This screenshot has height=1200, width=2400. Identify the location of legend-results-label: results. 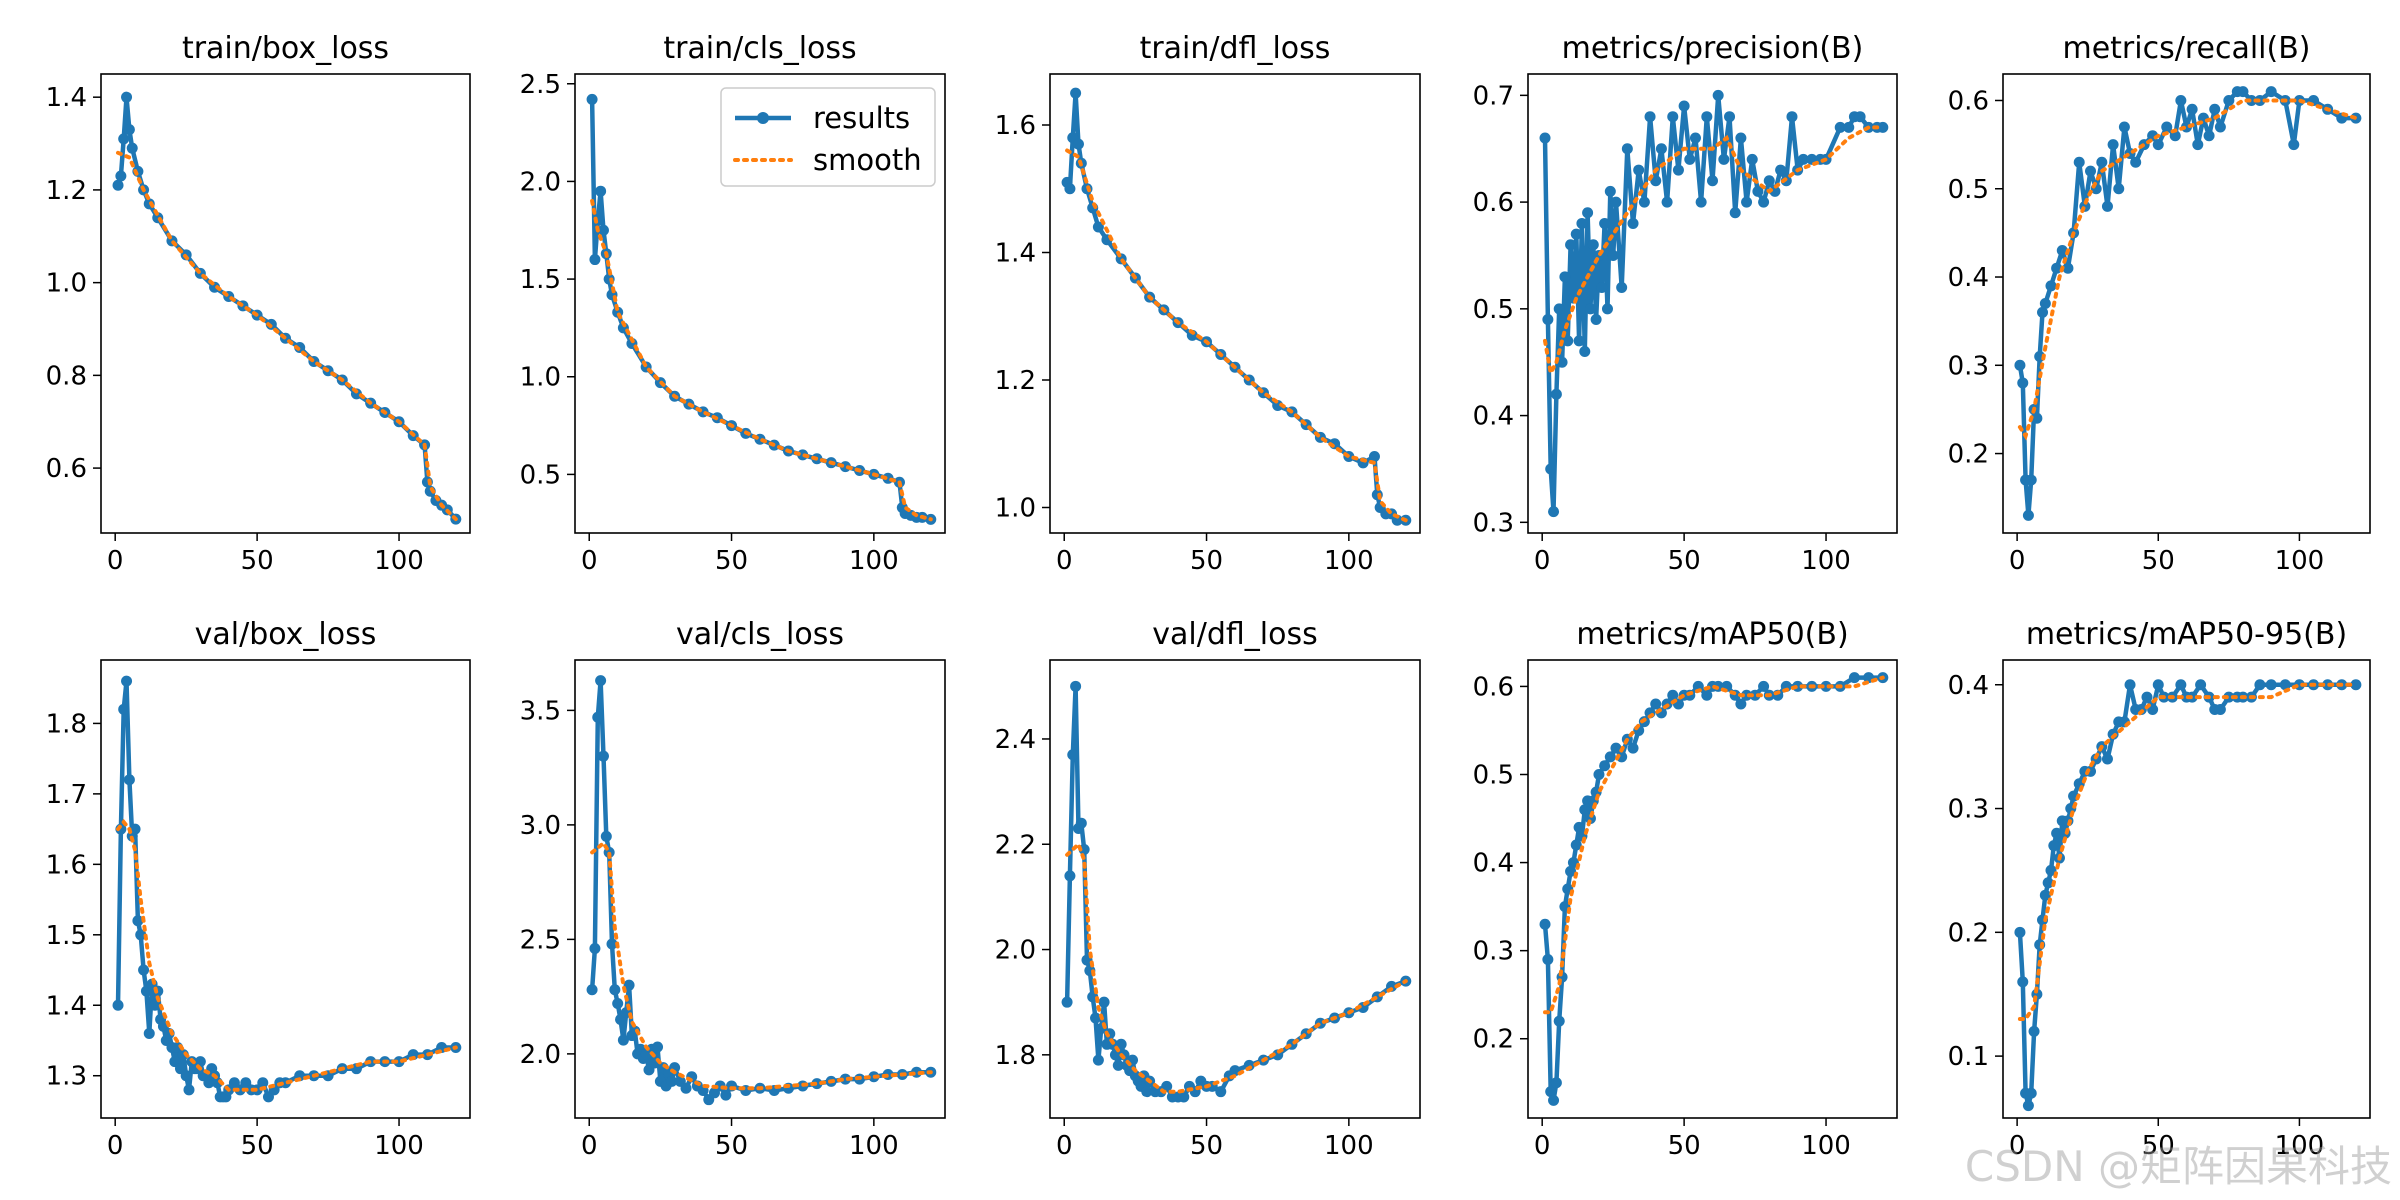
(861, 118).